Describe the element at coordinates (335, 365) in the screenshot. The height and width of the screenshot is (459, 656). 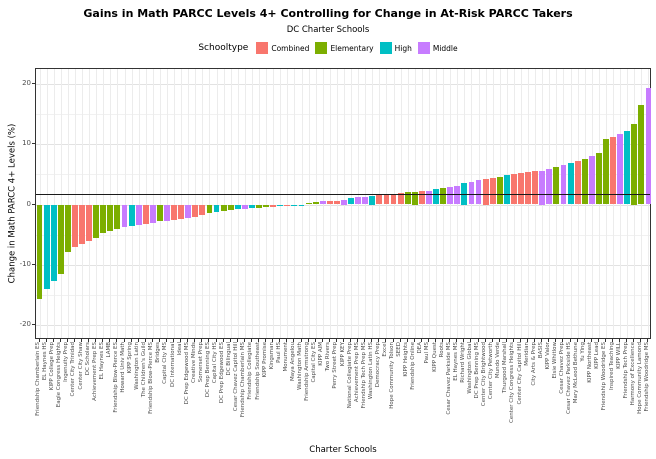
I see `x-axis-label: Perry Street Prep` at that location.